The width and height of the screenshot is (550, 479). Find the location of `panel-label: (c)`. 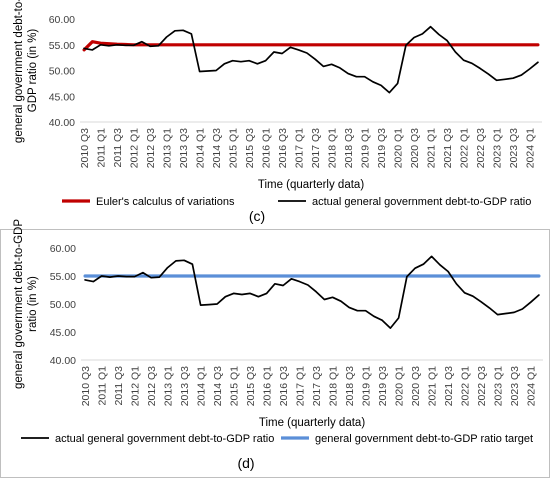

panel-label: (c) is located at coordinates (257, 216).